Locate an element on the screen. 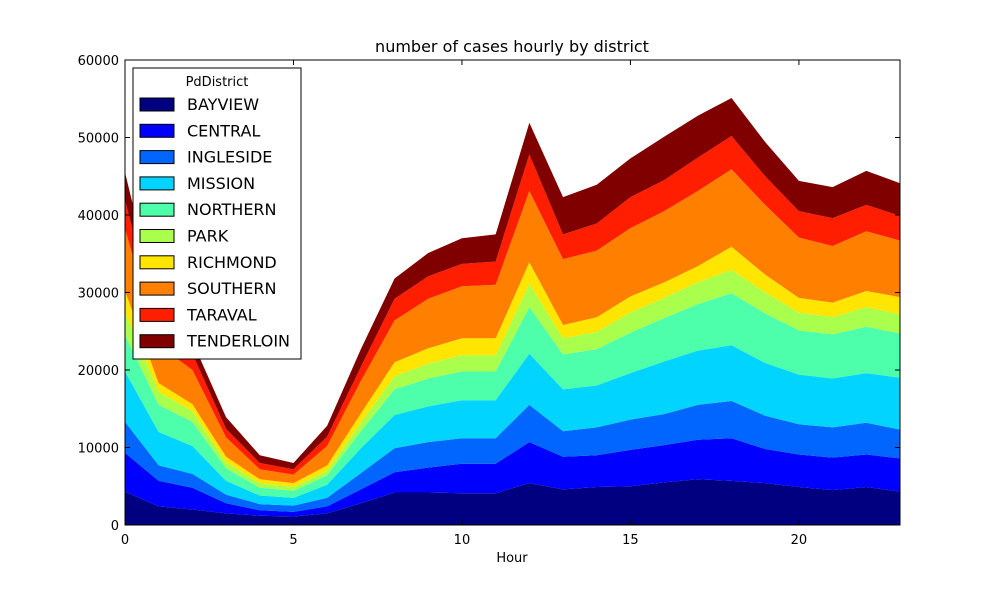 The image size is (1000, 600). x-tick-label: 5 is located at coordinates (293, 540).